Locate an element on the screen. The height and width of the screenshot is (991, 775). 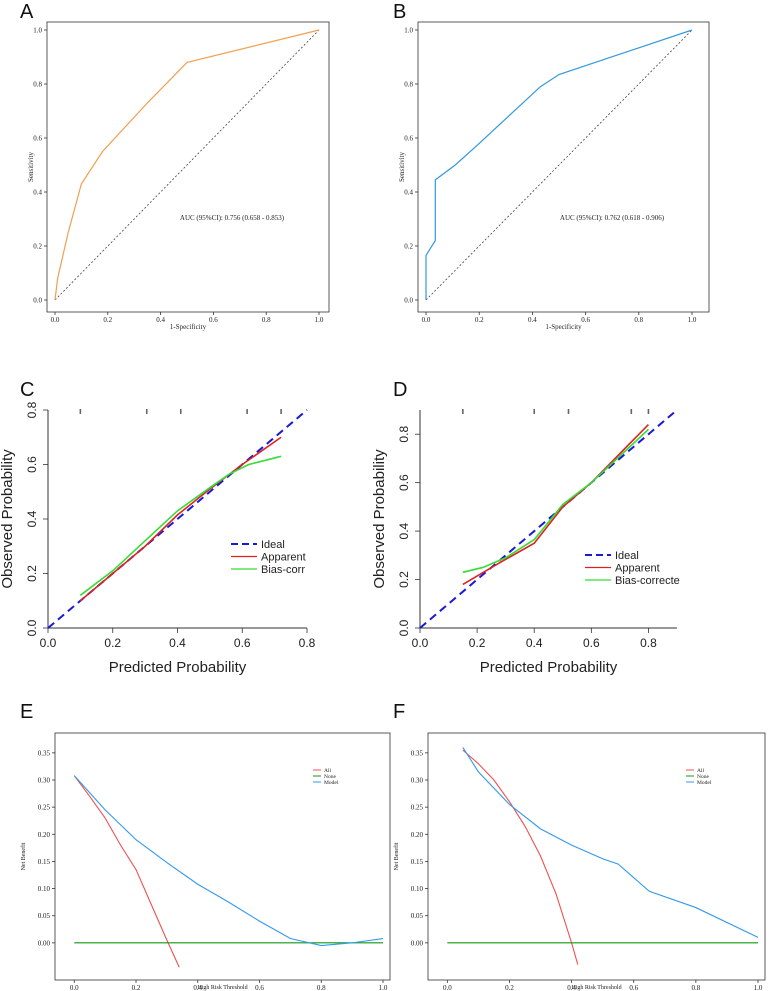
panel-label-d: D is located at coordinates (400, 390).